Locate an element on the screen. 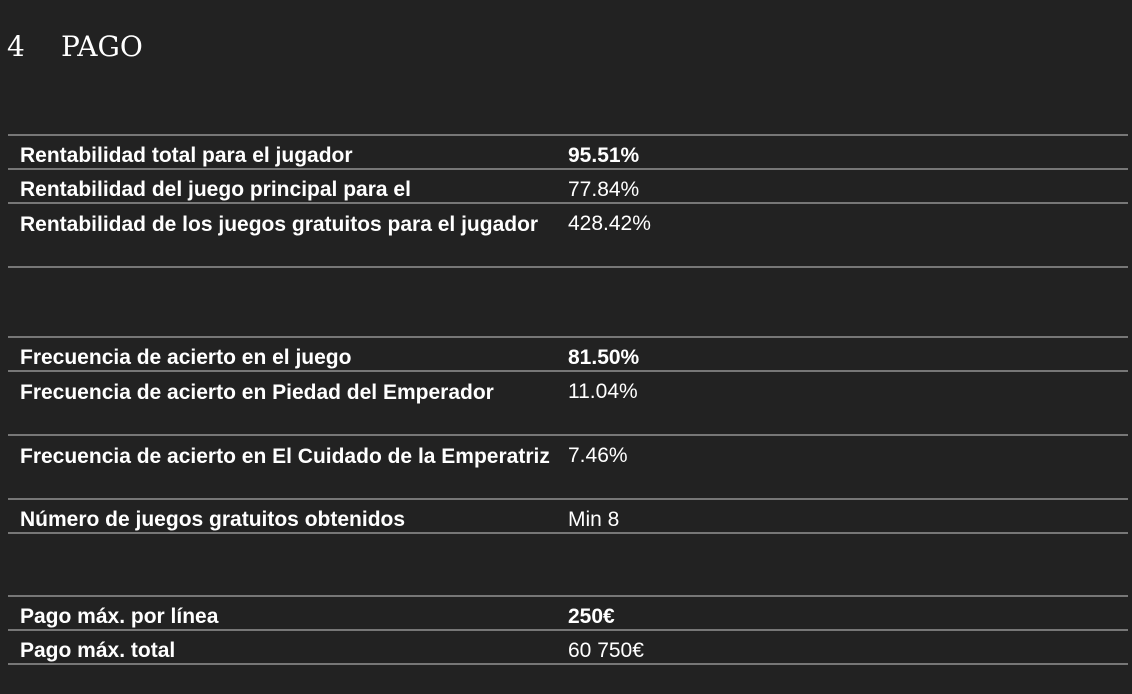  row-value: 250€ is located at coordinates (591, 616).